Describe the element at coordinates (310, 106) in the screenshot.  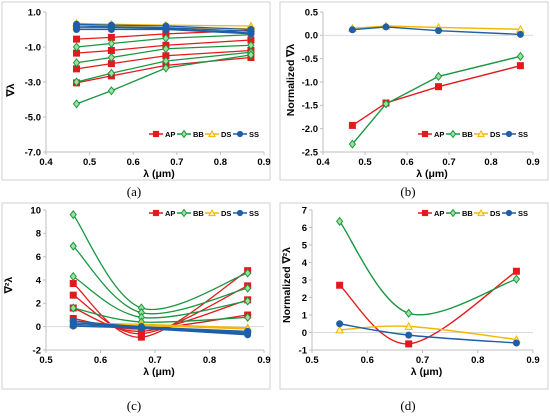
I see `y-tick-label: -1.5` at that location.